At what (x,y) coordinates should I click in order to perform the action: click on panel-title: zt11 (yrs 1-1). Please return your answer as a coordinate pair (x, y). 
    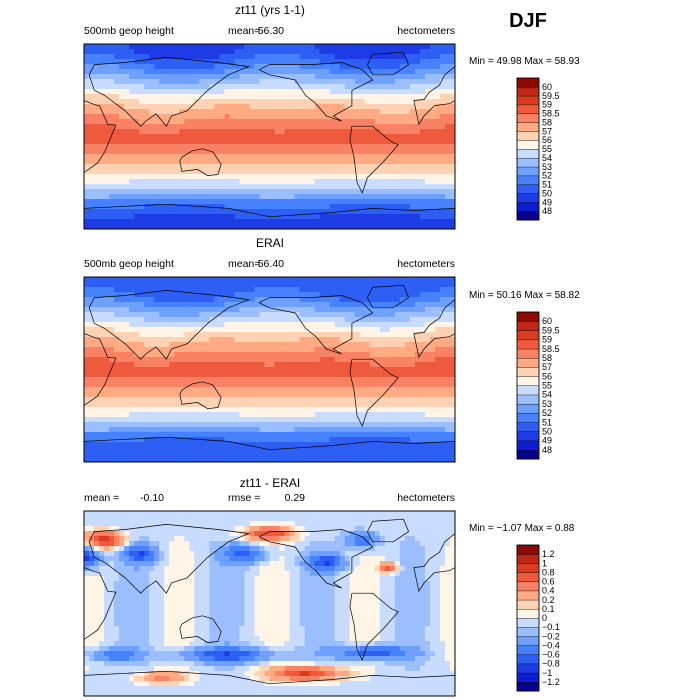
    Looking at the image, I should click on (270, 10).